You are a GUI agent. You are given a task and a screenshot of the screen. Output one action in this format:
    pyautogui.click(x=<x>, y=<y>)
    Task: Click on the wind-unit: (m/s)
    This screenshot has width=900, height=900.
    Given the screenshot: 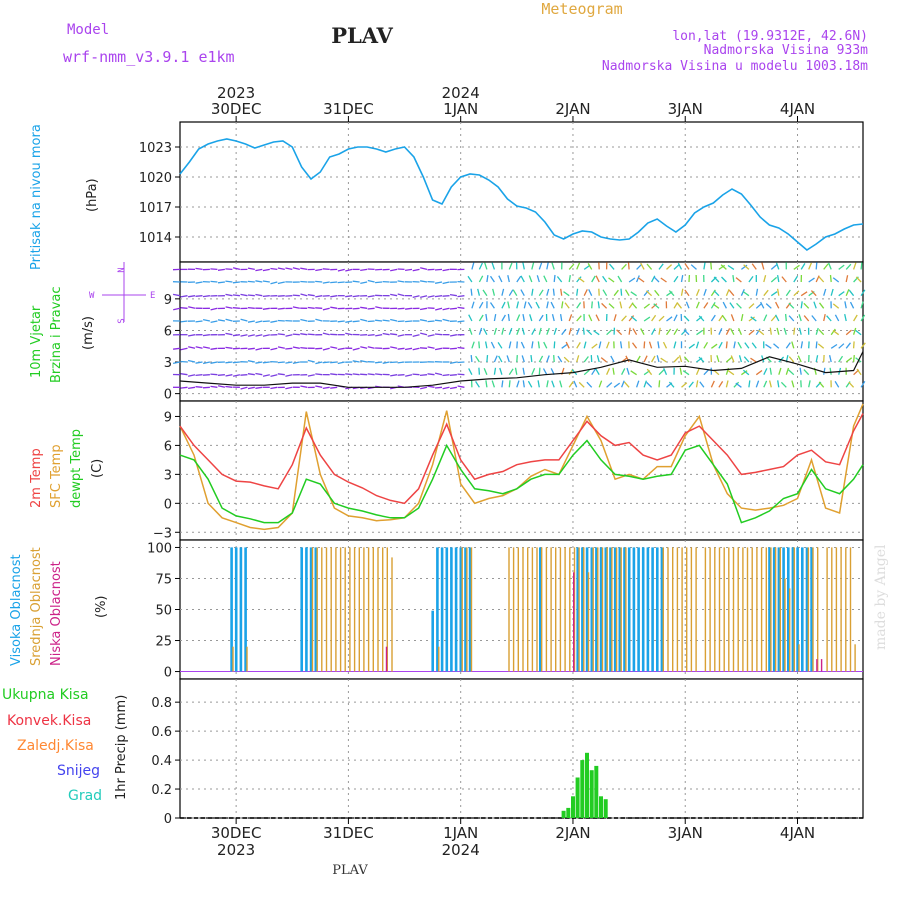 What is the action you would take?
    pyautogui.click(x=88, y=333)
    